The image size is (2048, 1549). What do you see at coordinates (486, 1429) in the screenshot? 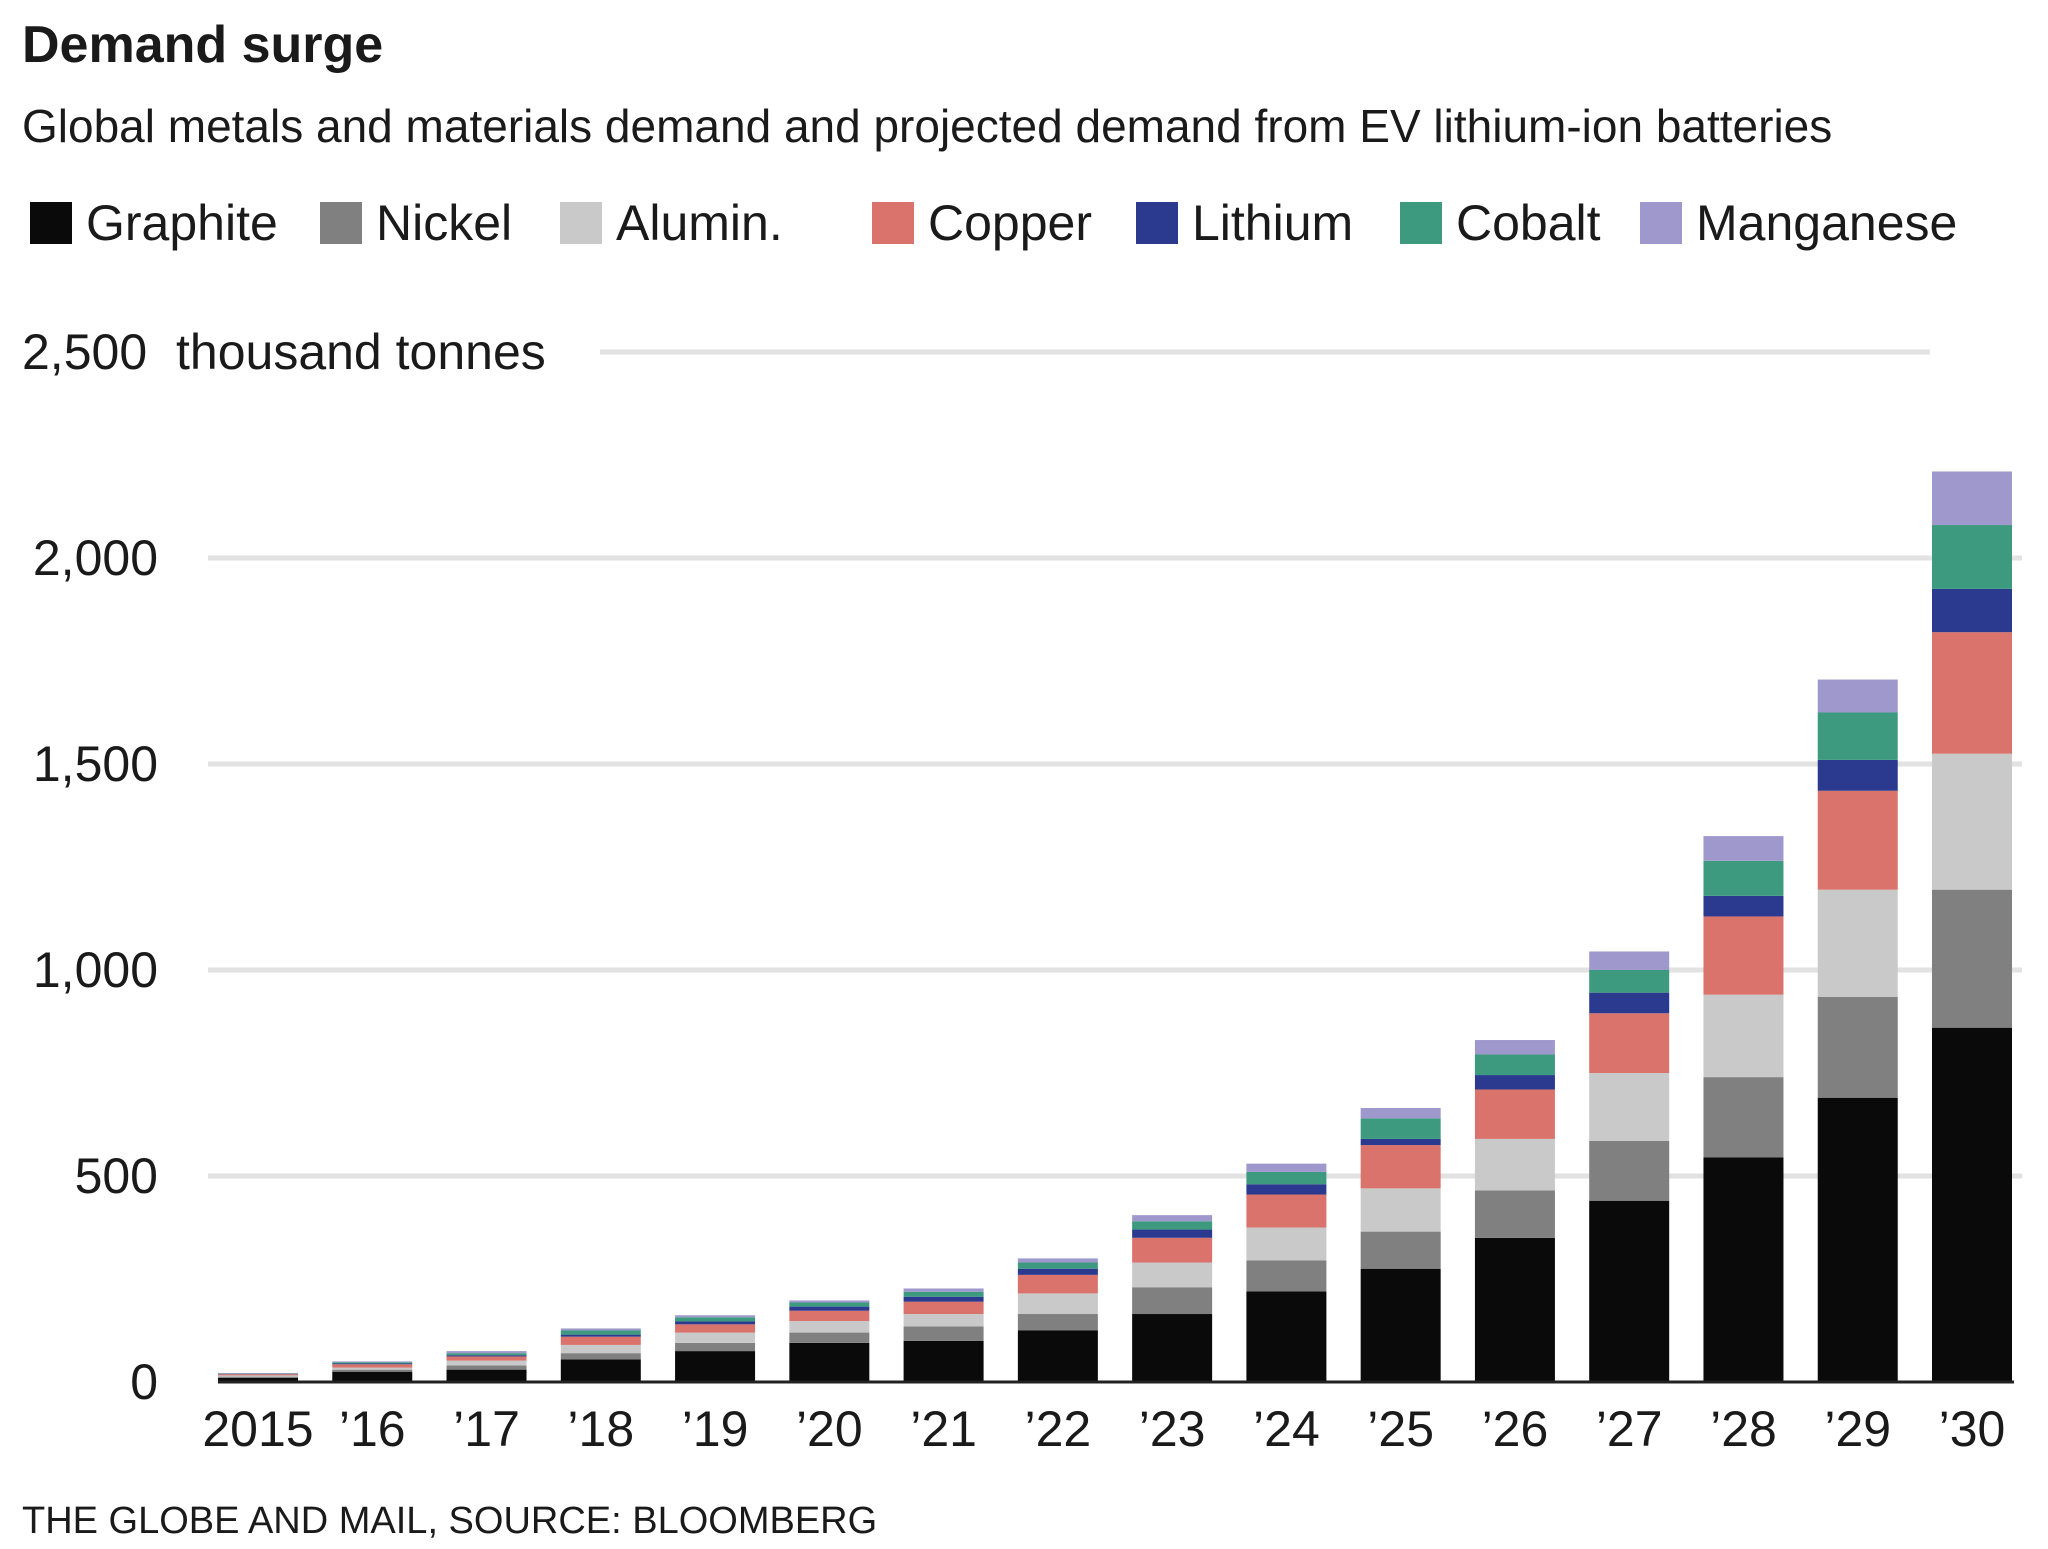
I see `x-tick-label: ’17` at bounding box center [486, 1429].